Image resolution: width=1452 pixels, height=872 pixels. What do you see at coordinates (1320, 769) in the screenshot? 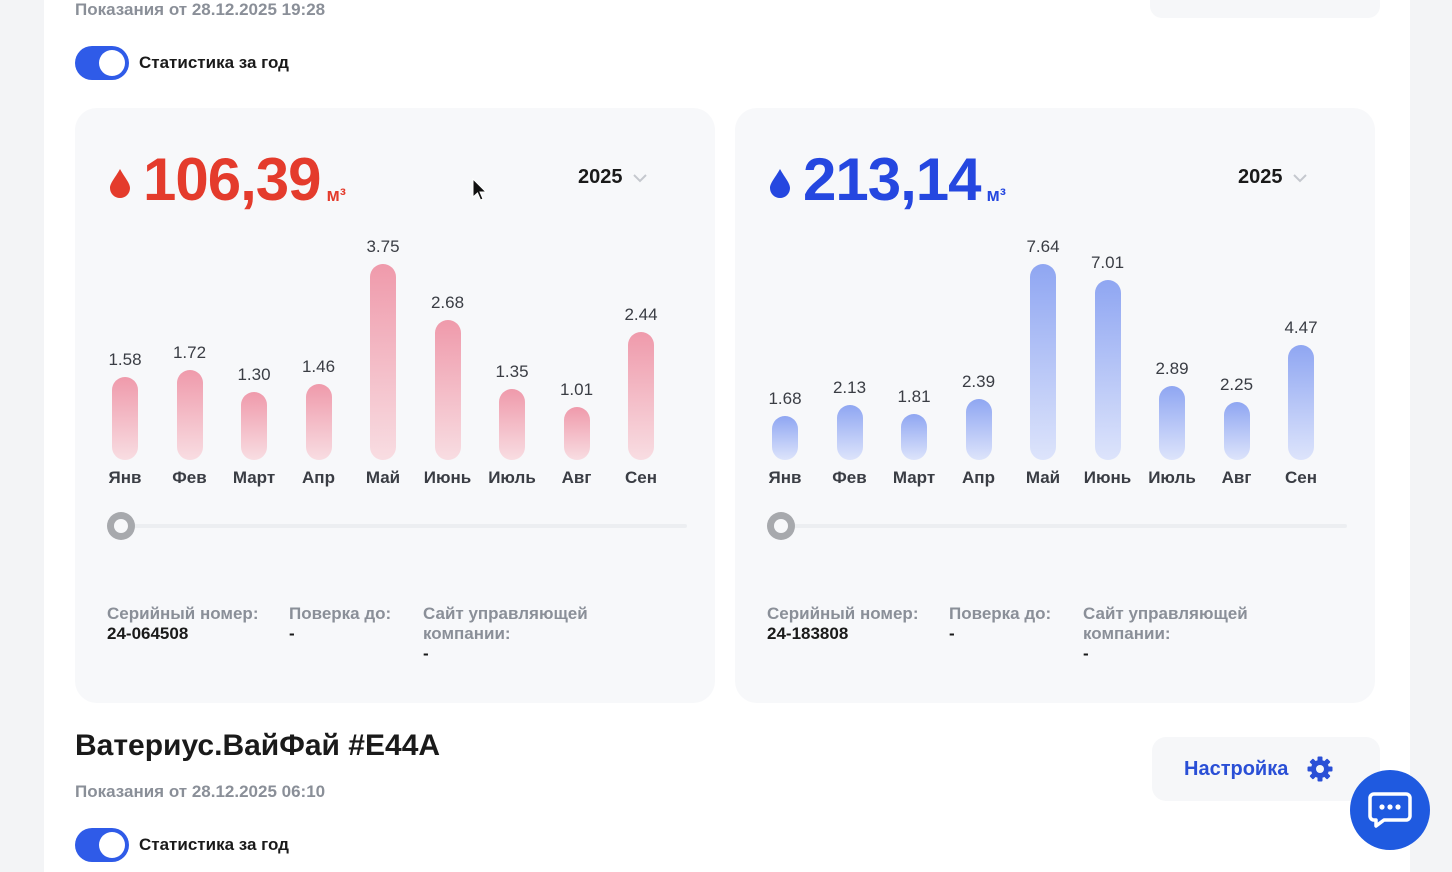
I see `gear-icon` at bounding box center [1320, 769].